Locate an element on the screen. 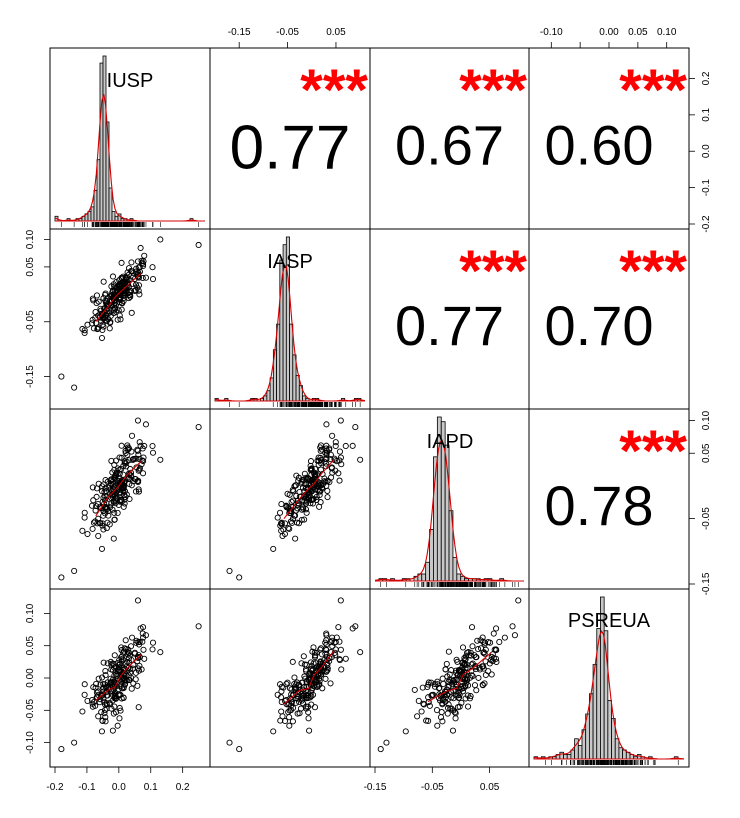 The height and width of the screenshot is (818, 740). x-axis-col0-label: 0.0 is located at coordinates (119, 787).